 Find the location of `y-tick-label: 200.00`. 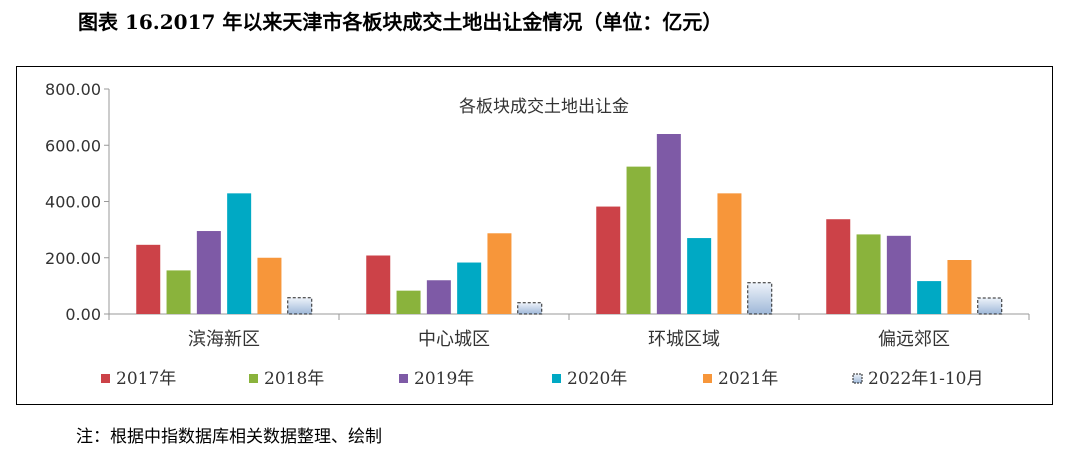

y-tick-label: 200.00 is located at coordinates (73, 258).